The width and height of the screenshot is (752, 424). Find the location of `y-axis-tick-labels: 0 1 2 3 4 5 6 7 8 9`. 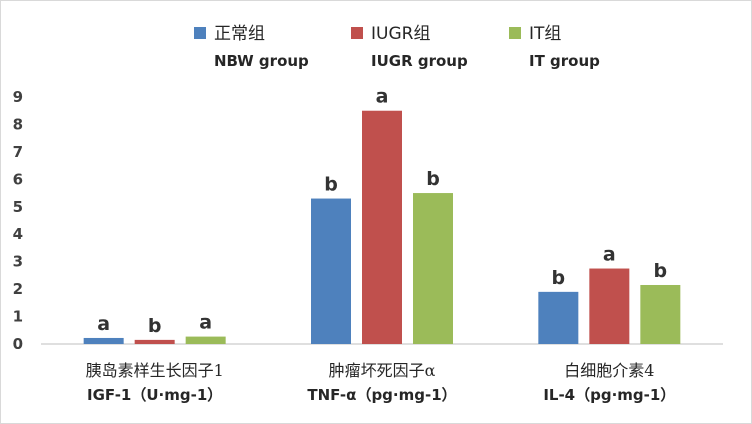

y-axis-tick-labels: 0 1 2 3 4 5 6 7 8 9 is located at coordinates (18, 220).